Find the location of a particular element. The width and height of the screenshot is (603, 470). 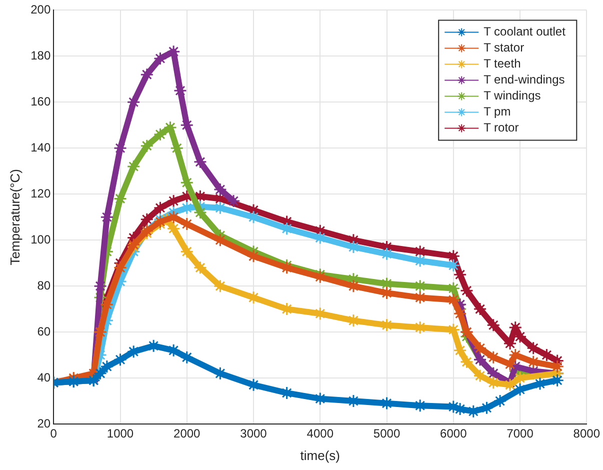

legend-label: T pm is located at coordinates (497, 111).